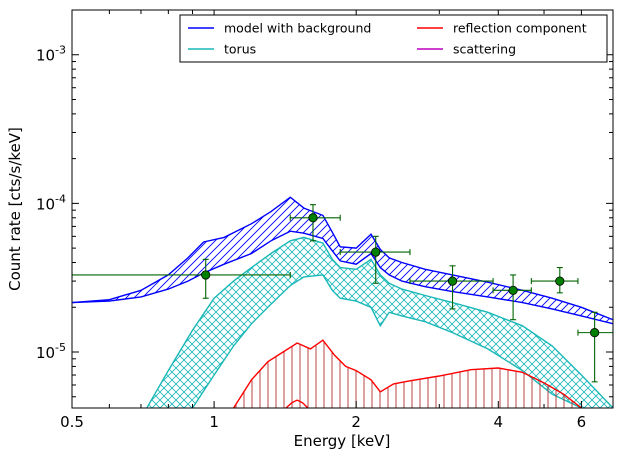 Image resolution: width=624 pixels, height=459 pixels. What do you see at coordinates (240, 49) in the screenshot?
I see `legend-label-3: torus` at bounding box center [240, 49].